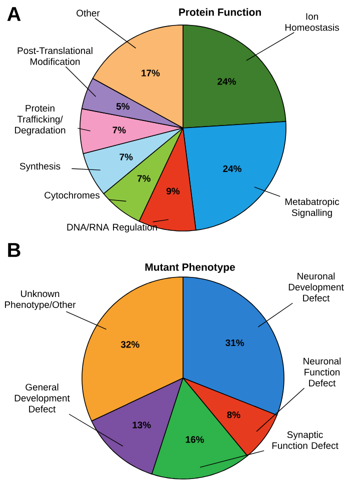  What do you see at coordinates (235, 342) in the screenshot?
I see `data-label: 31%` at bounding box center [235, 342].